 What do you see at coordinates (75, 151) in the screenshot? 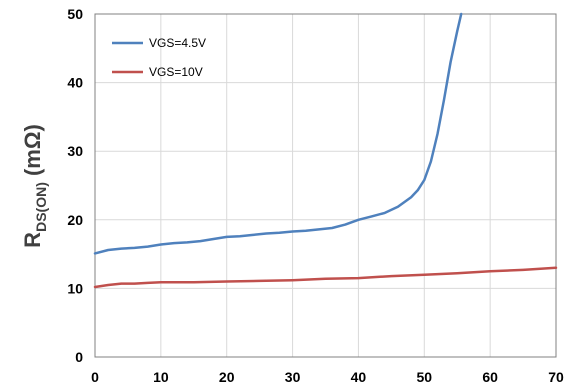
I see `y-tick-label: 30` at bounding box center [75, 151].